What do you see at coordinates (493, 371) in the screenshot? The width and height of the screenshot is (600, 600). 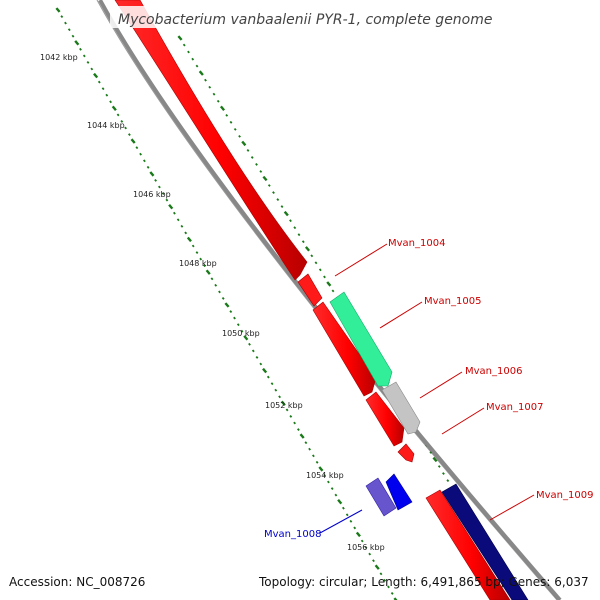 I see `label-mvan-1006: Mvan_1006` at bounding box center [493, 371].